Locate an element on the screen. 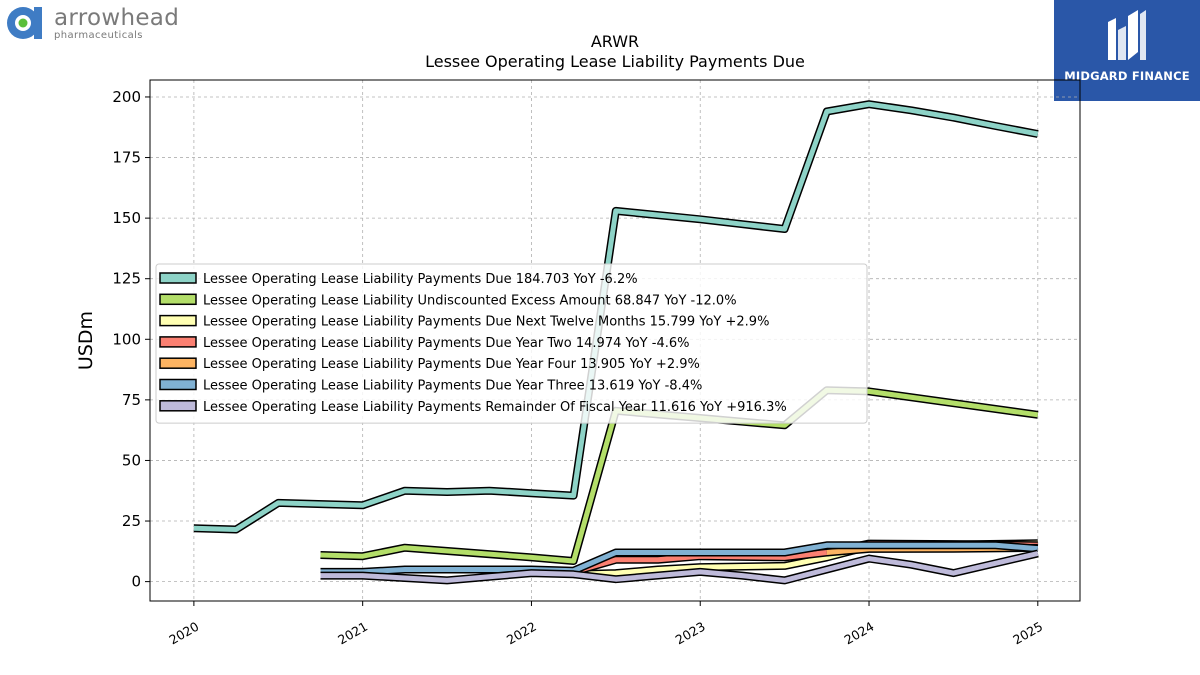  y-tick-label: 125 is located at coordinates (126, 279).